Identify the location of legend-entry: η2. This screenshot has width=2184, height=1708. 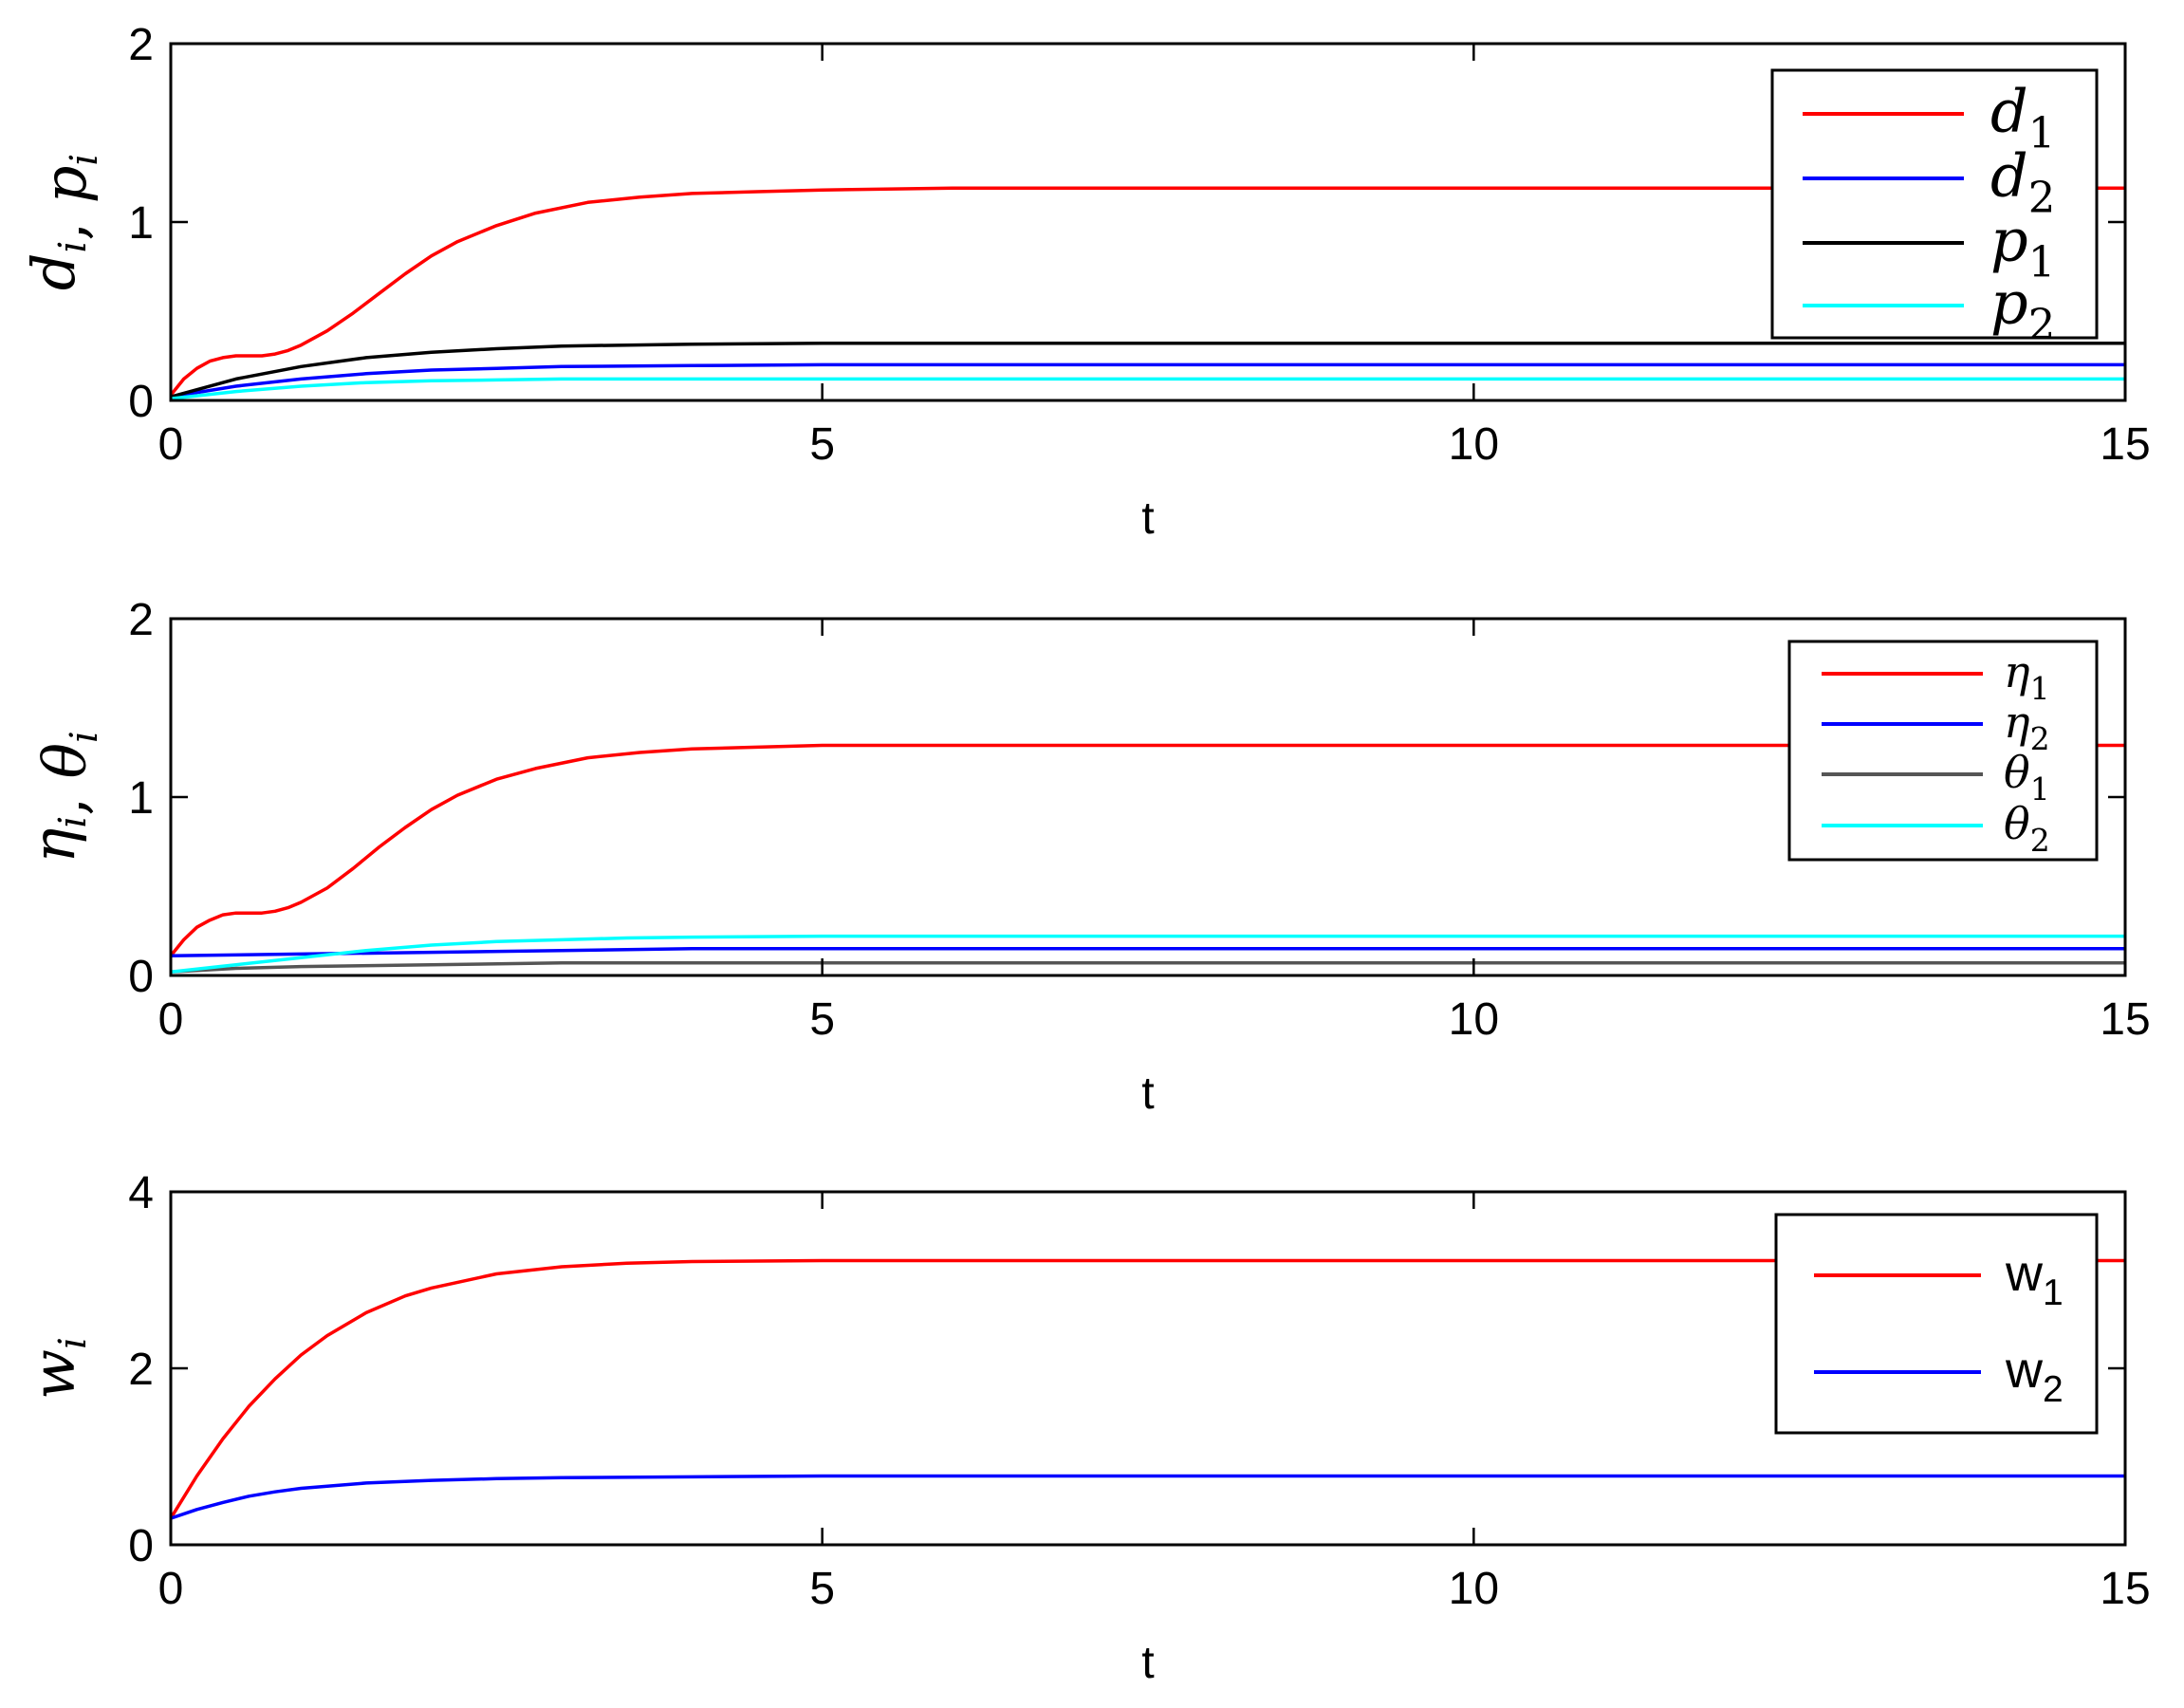
(2027, 726).